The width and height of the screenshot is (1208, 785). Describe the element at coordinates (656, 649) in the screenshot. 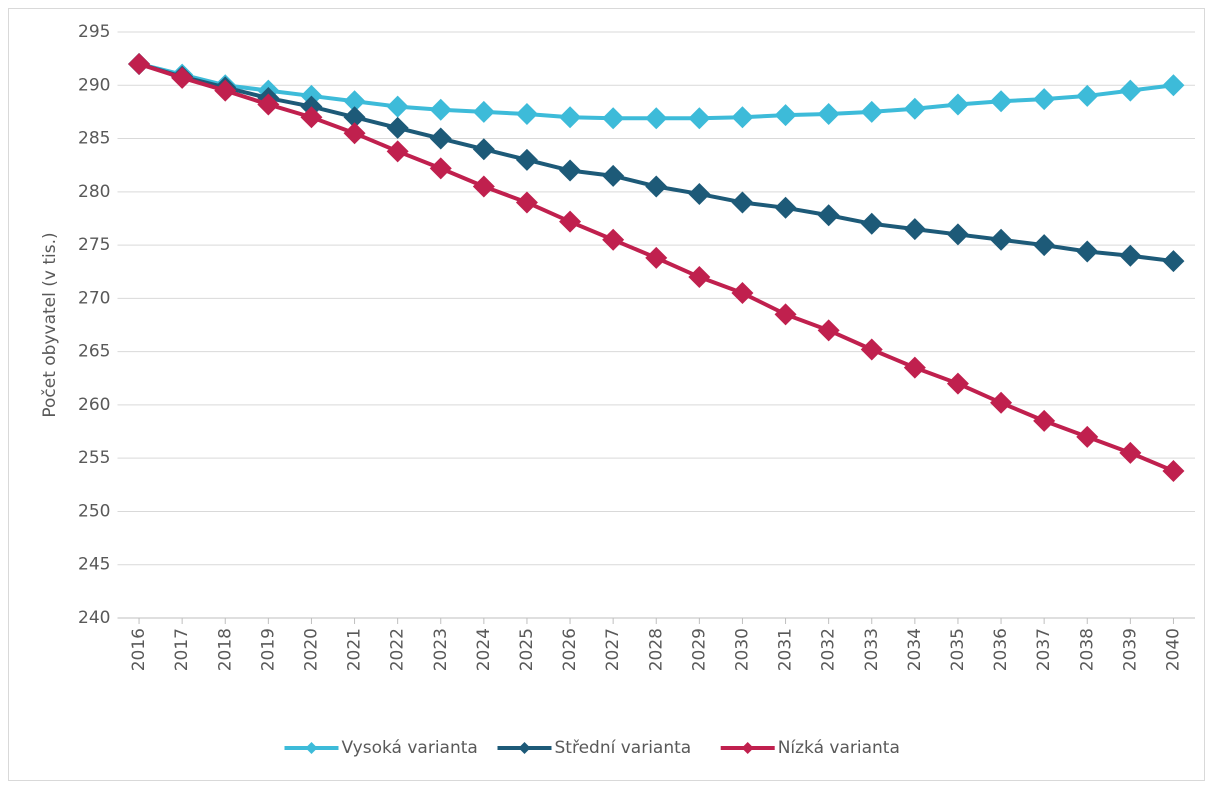

I see `x-tick-label: 2028` at that location.